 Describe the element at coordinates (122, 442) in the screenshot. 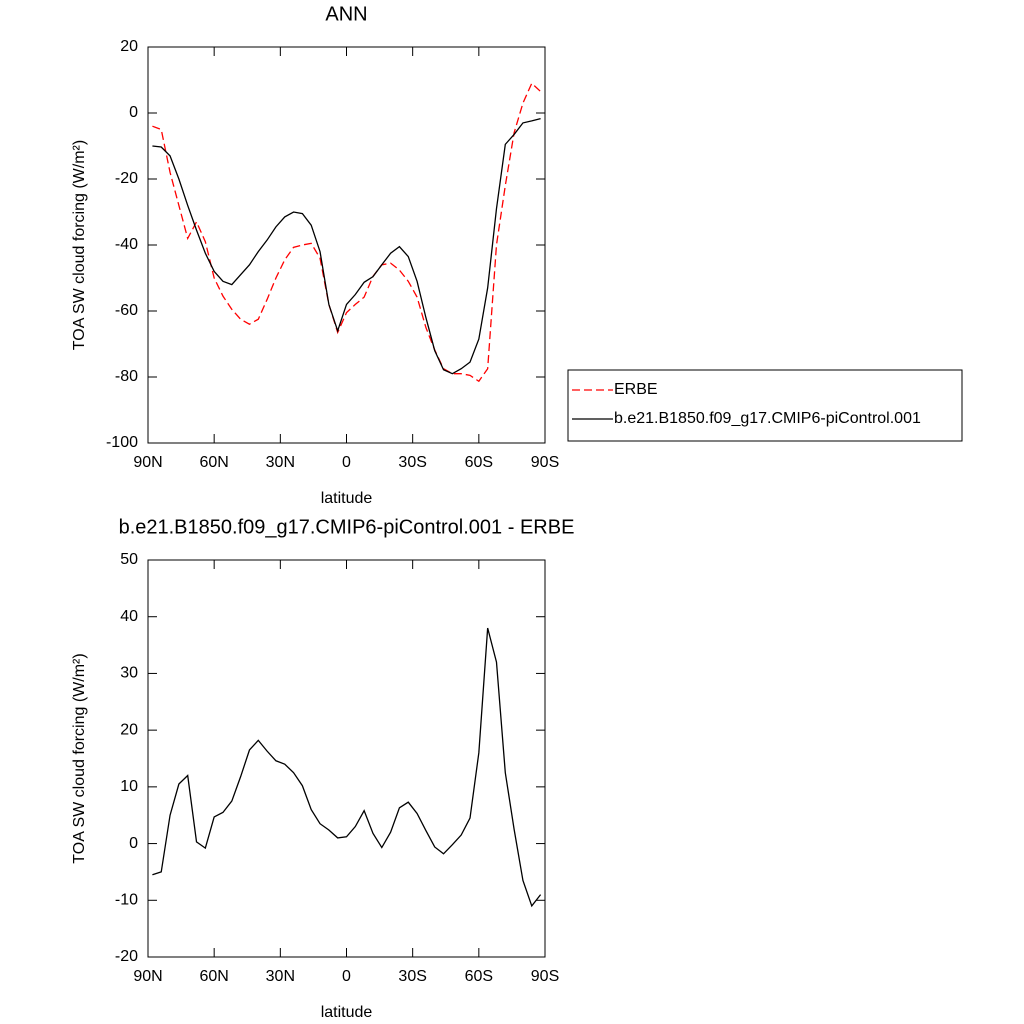

I see `y-tick-label: -100` at that location.